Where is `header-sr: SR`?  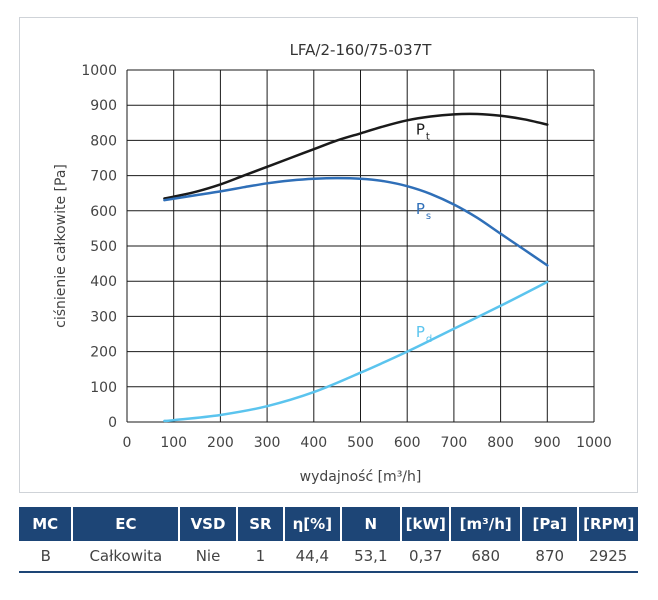 header-sr: SR is located at coordinates (261, 524).